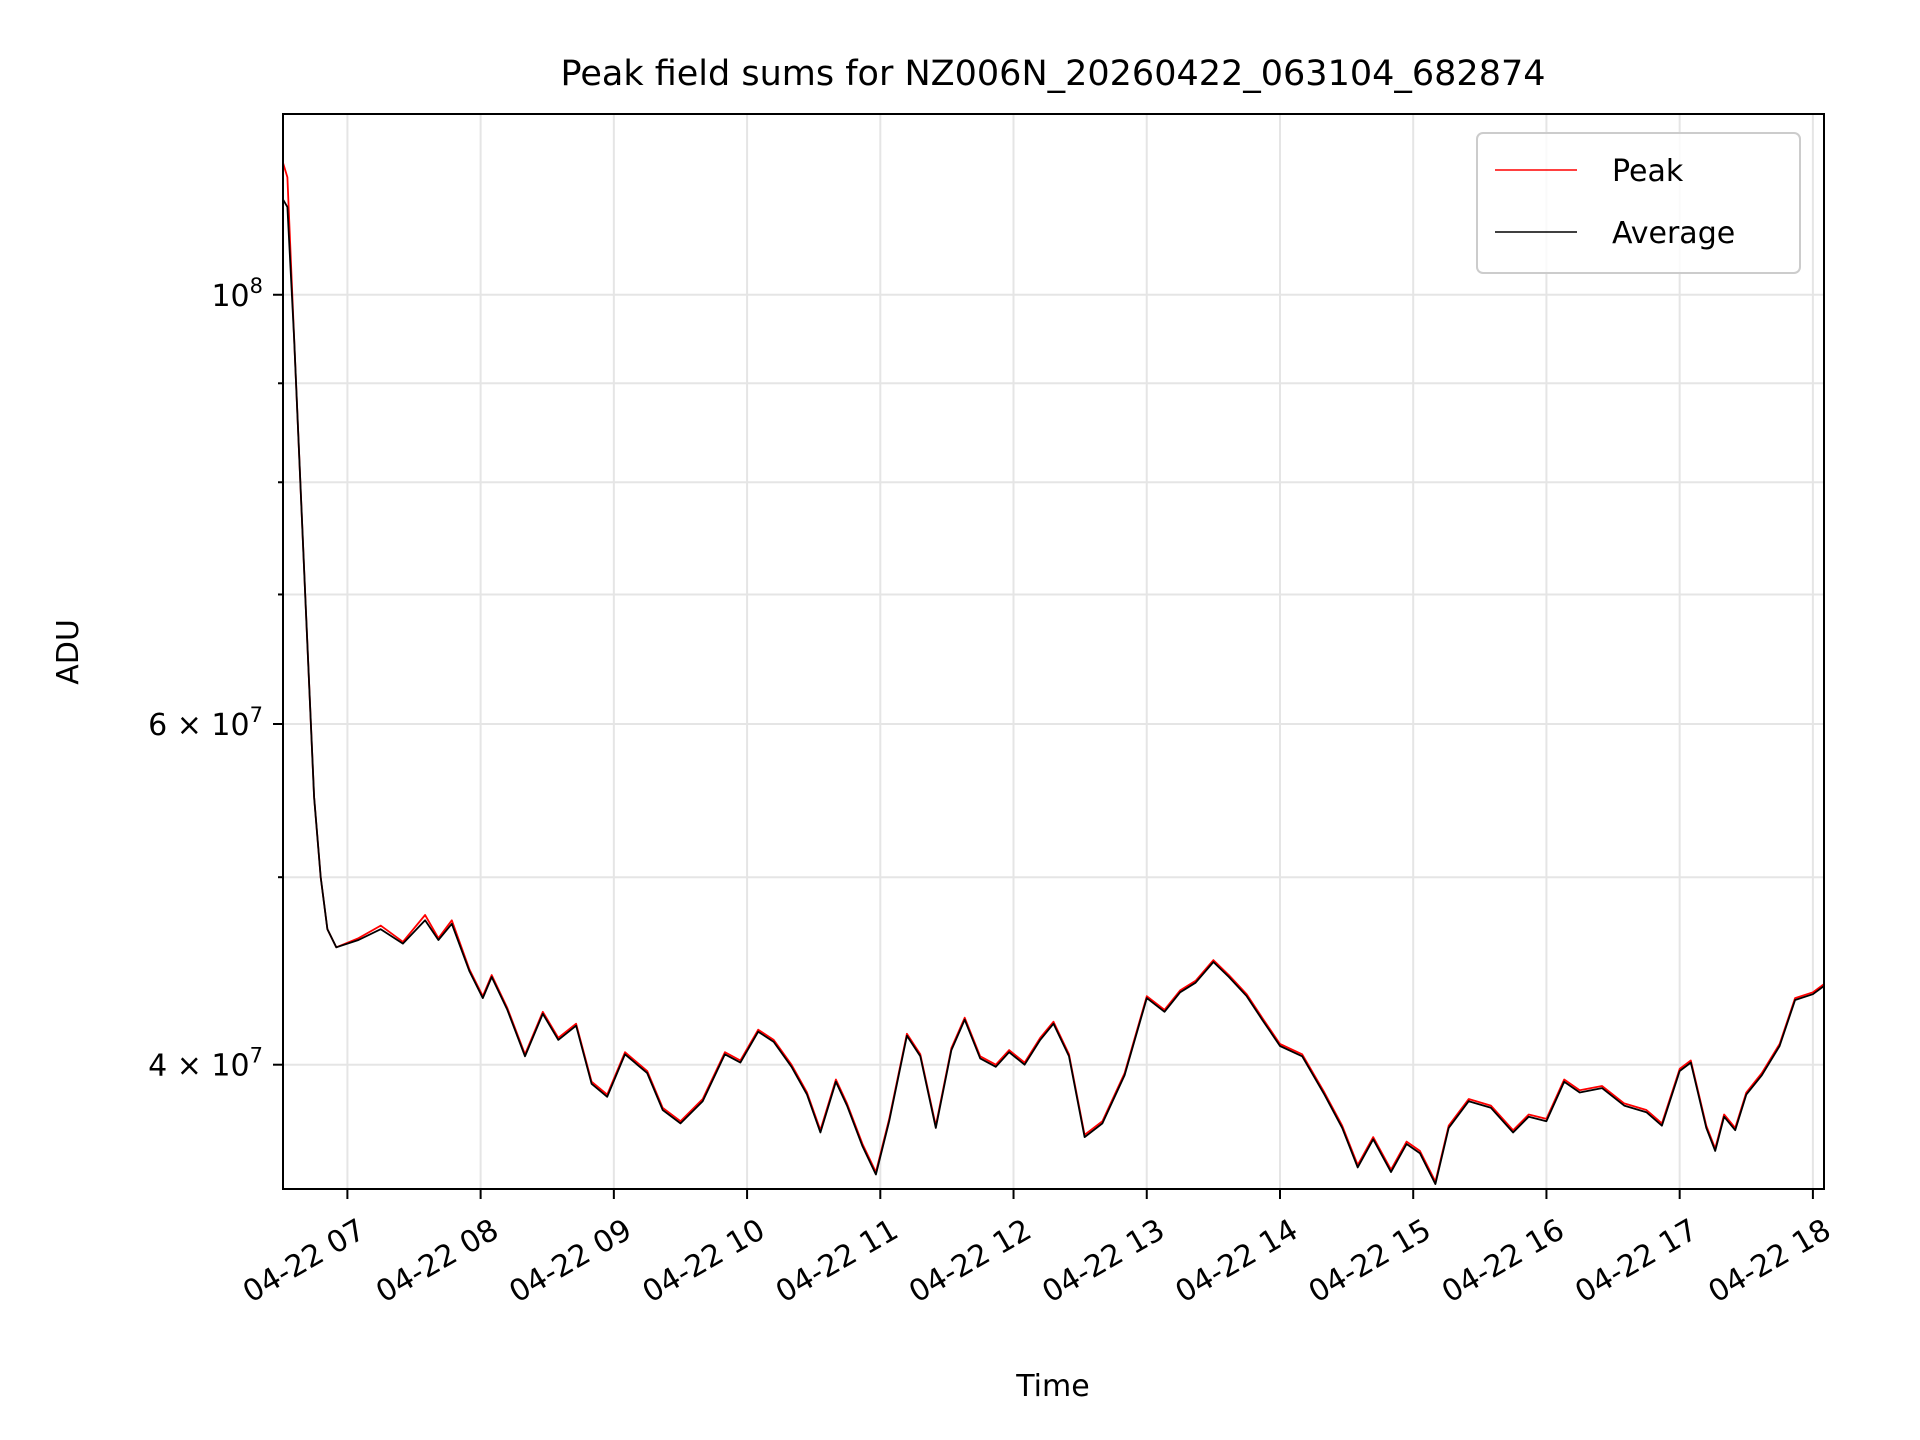  I want to click on legend-label-average: Average, so click(1673, 233).